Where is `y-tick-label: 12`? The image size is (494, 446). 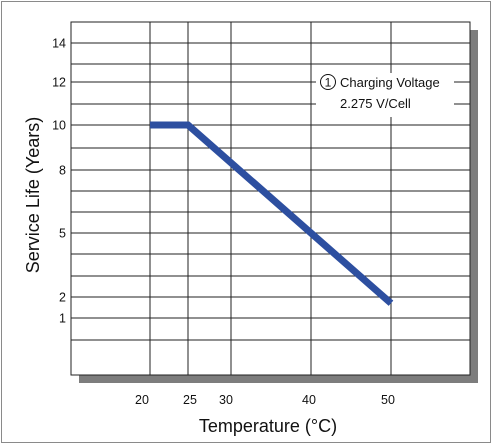
y-tick-label: 12 is located at coordinates (59, 83).